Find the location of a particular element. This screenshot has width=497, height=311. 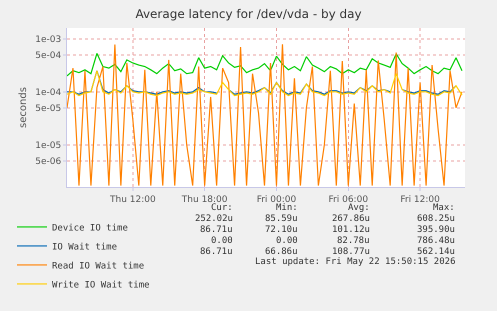

text: Last update: Fri May 22 15:50:15 2026 is located at coordinates (355, 262).